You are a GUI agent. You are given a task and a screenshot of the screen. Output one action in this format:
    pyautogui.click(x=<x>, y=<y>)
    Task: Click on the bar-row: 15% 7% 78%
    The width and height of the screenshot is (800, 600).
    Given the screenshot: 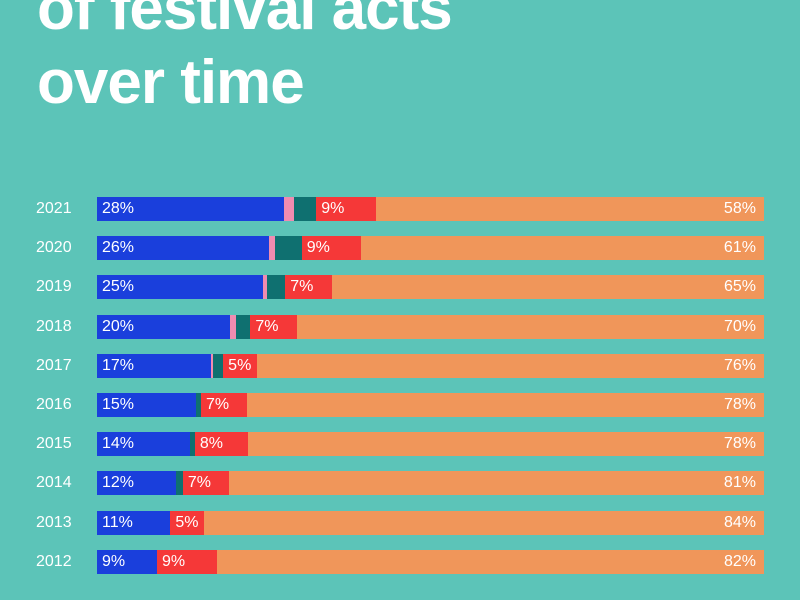 What is the action you would take?
    pyautogui.click(x=430, y=405)
    